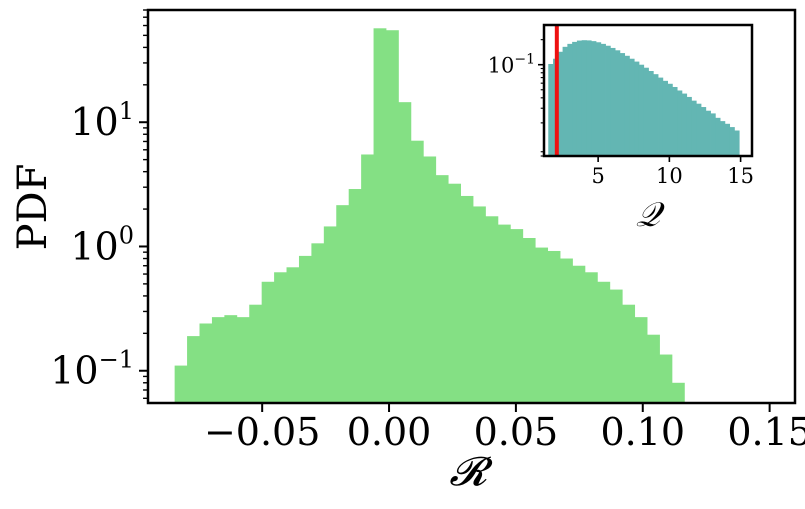 The height and width of the screenshot is (509, 805). I want to click on inset-x-tick-label: 10, so click(669, 176).